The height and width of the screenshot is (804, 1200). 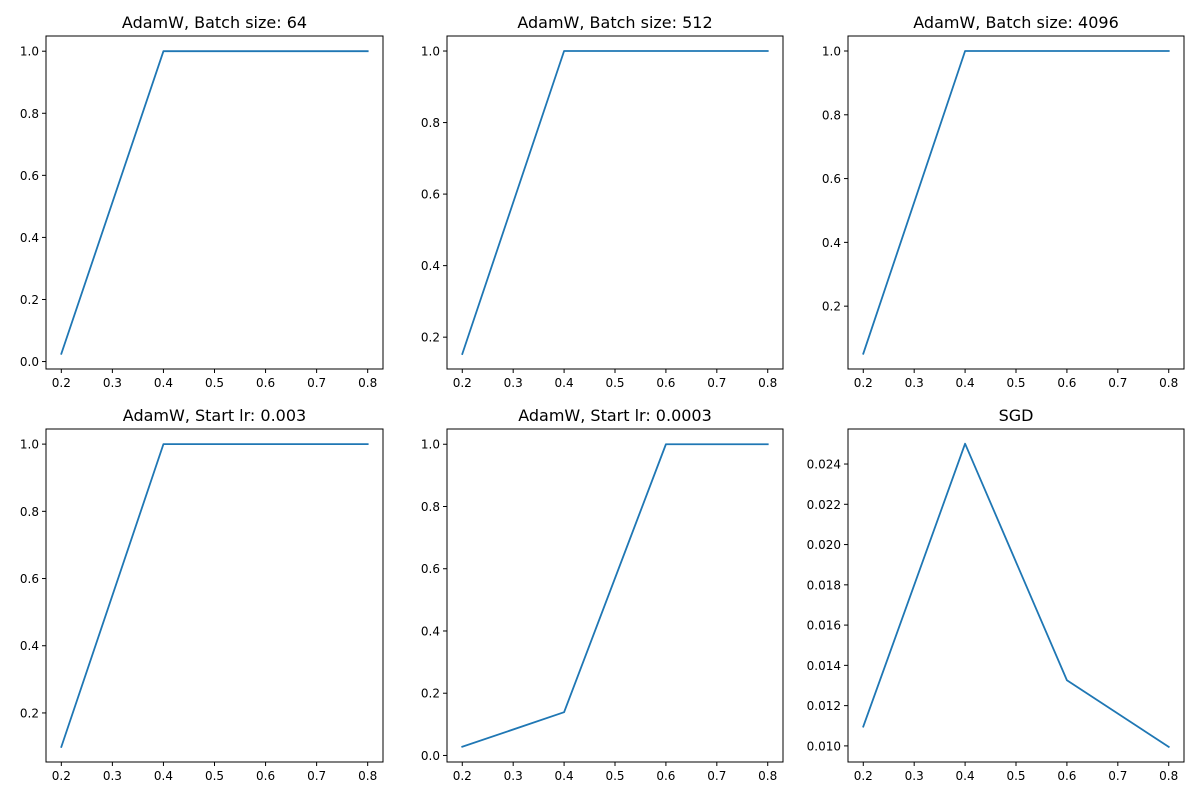 What do you see at coordinates (614, 22) in the screenshot?
I see `subplot-title: AdamW, Batch size: 512` at bounding box center [614, 22].